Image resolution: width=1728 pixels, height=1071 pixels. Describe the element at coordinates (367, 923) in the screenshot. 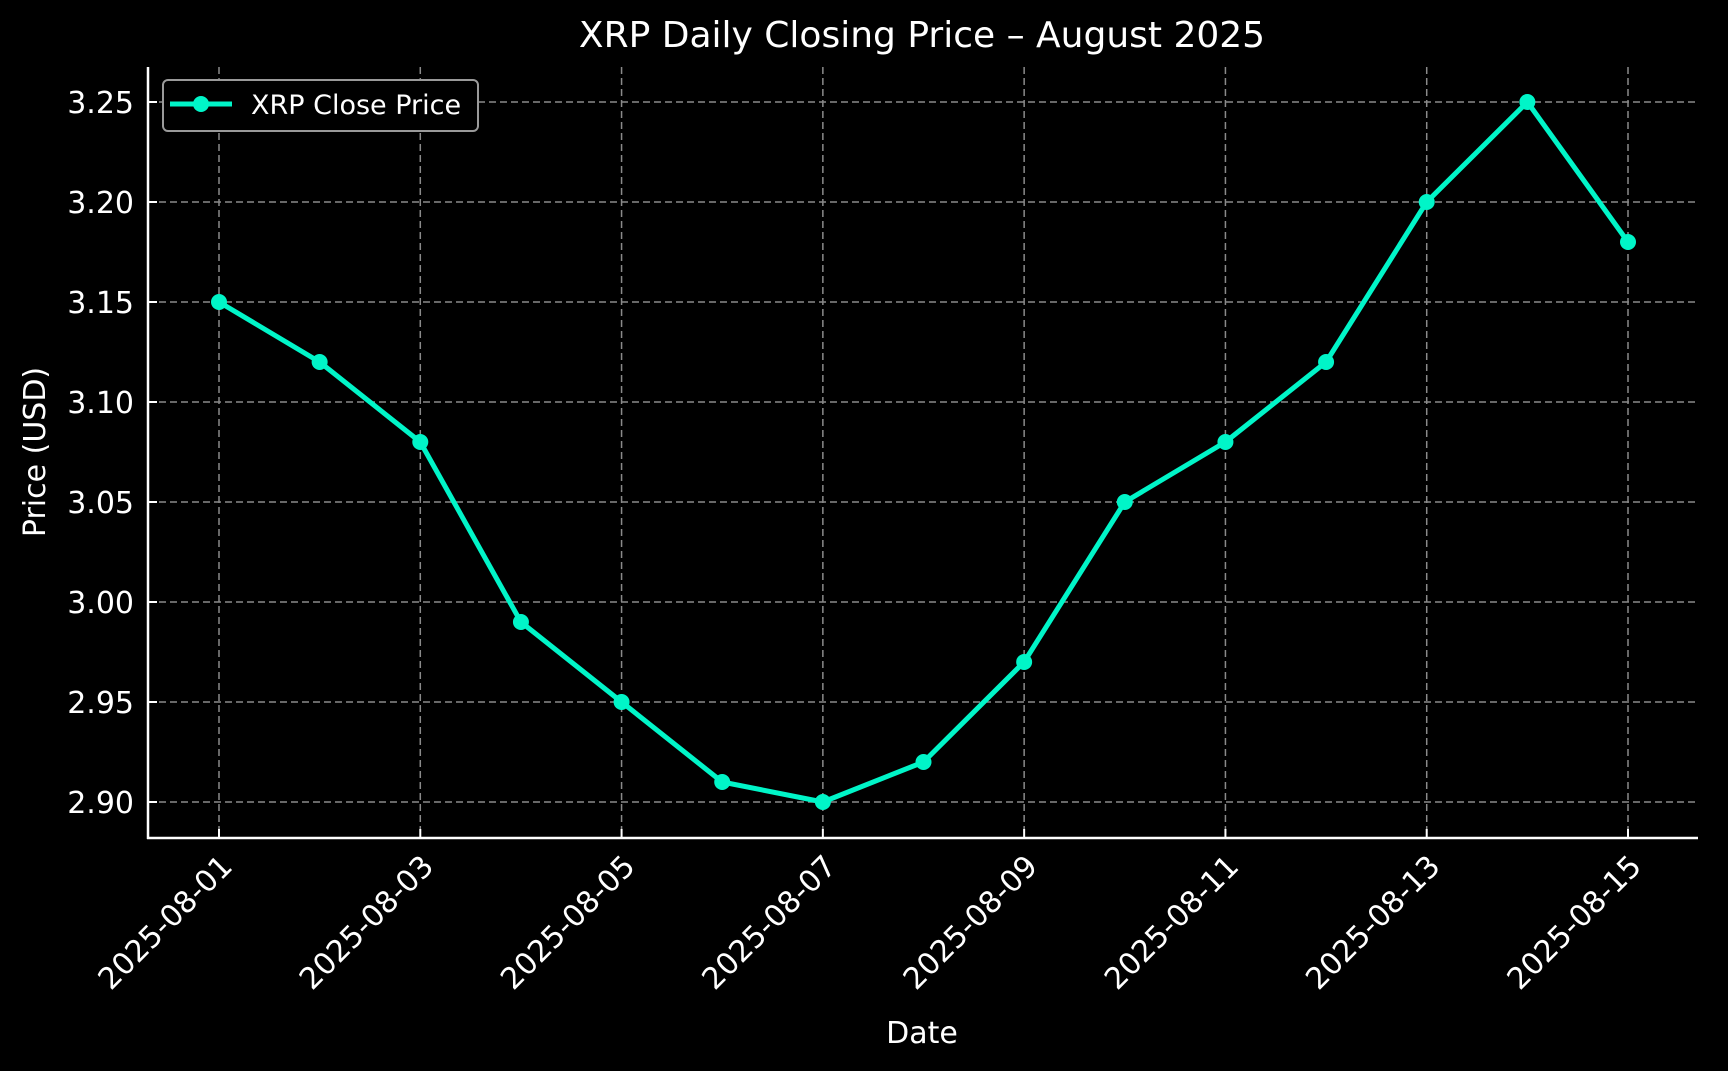

I see `x-tick-label: 2025-08-03` at that location.